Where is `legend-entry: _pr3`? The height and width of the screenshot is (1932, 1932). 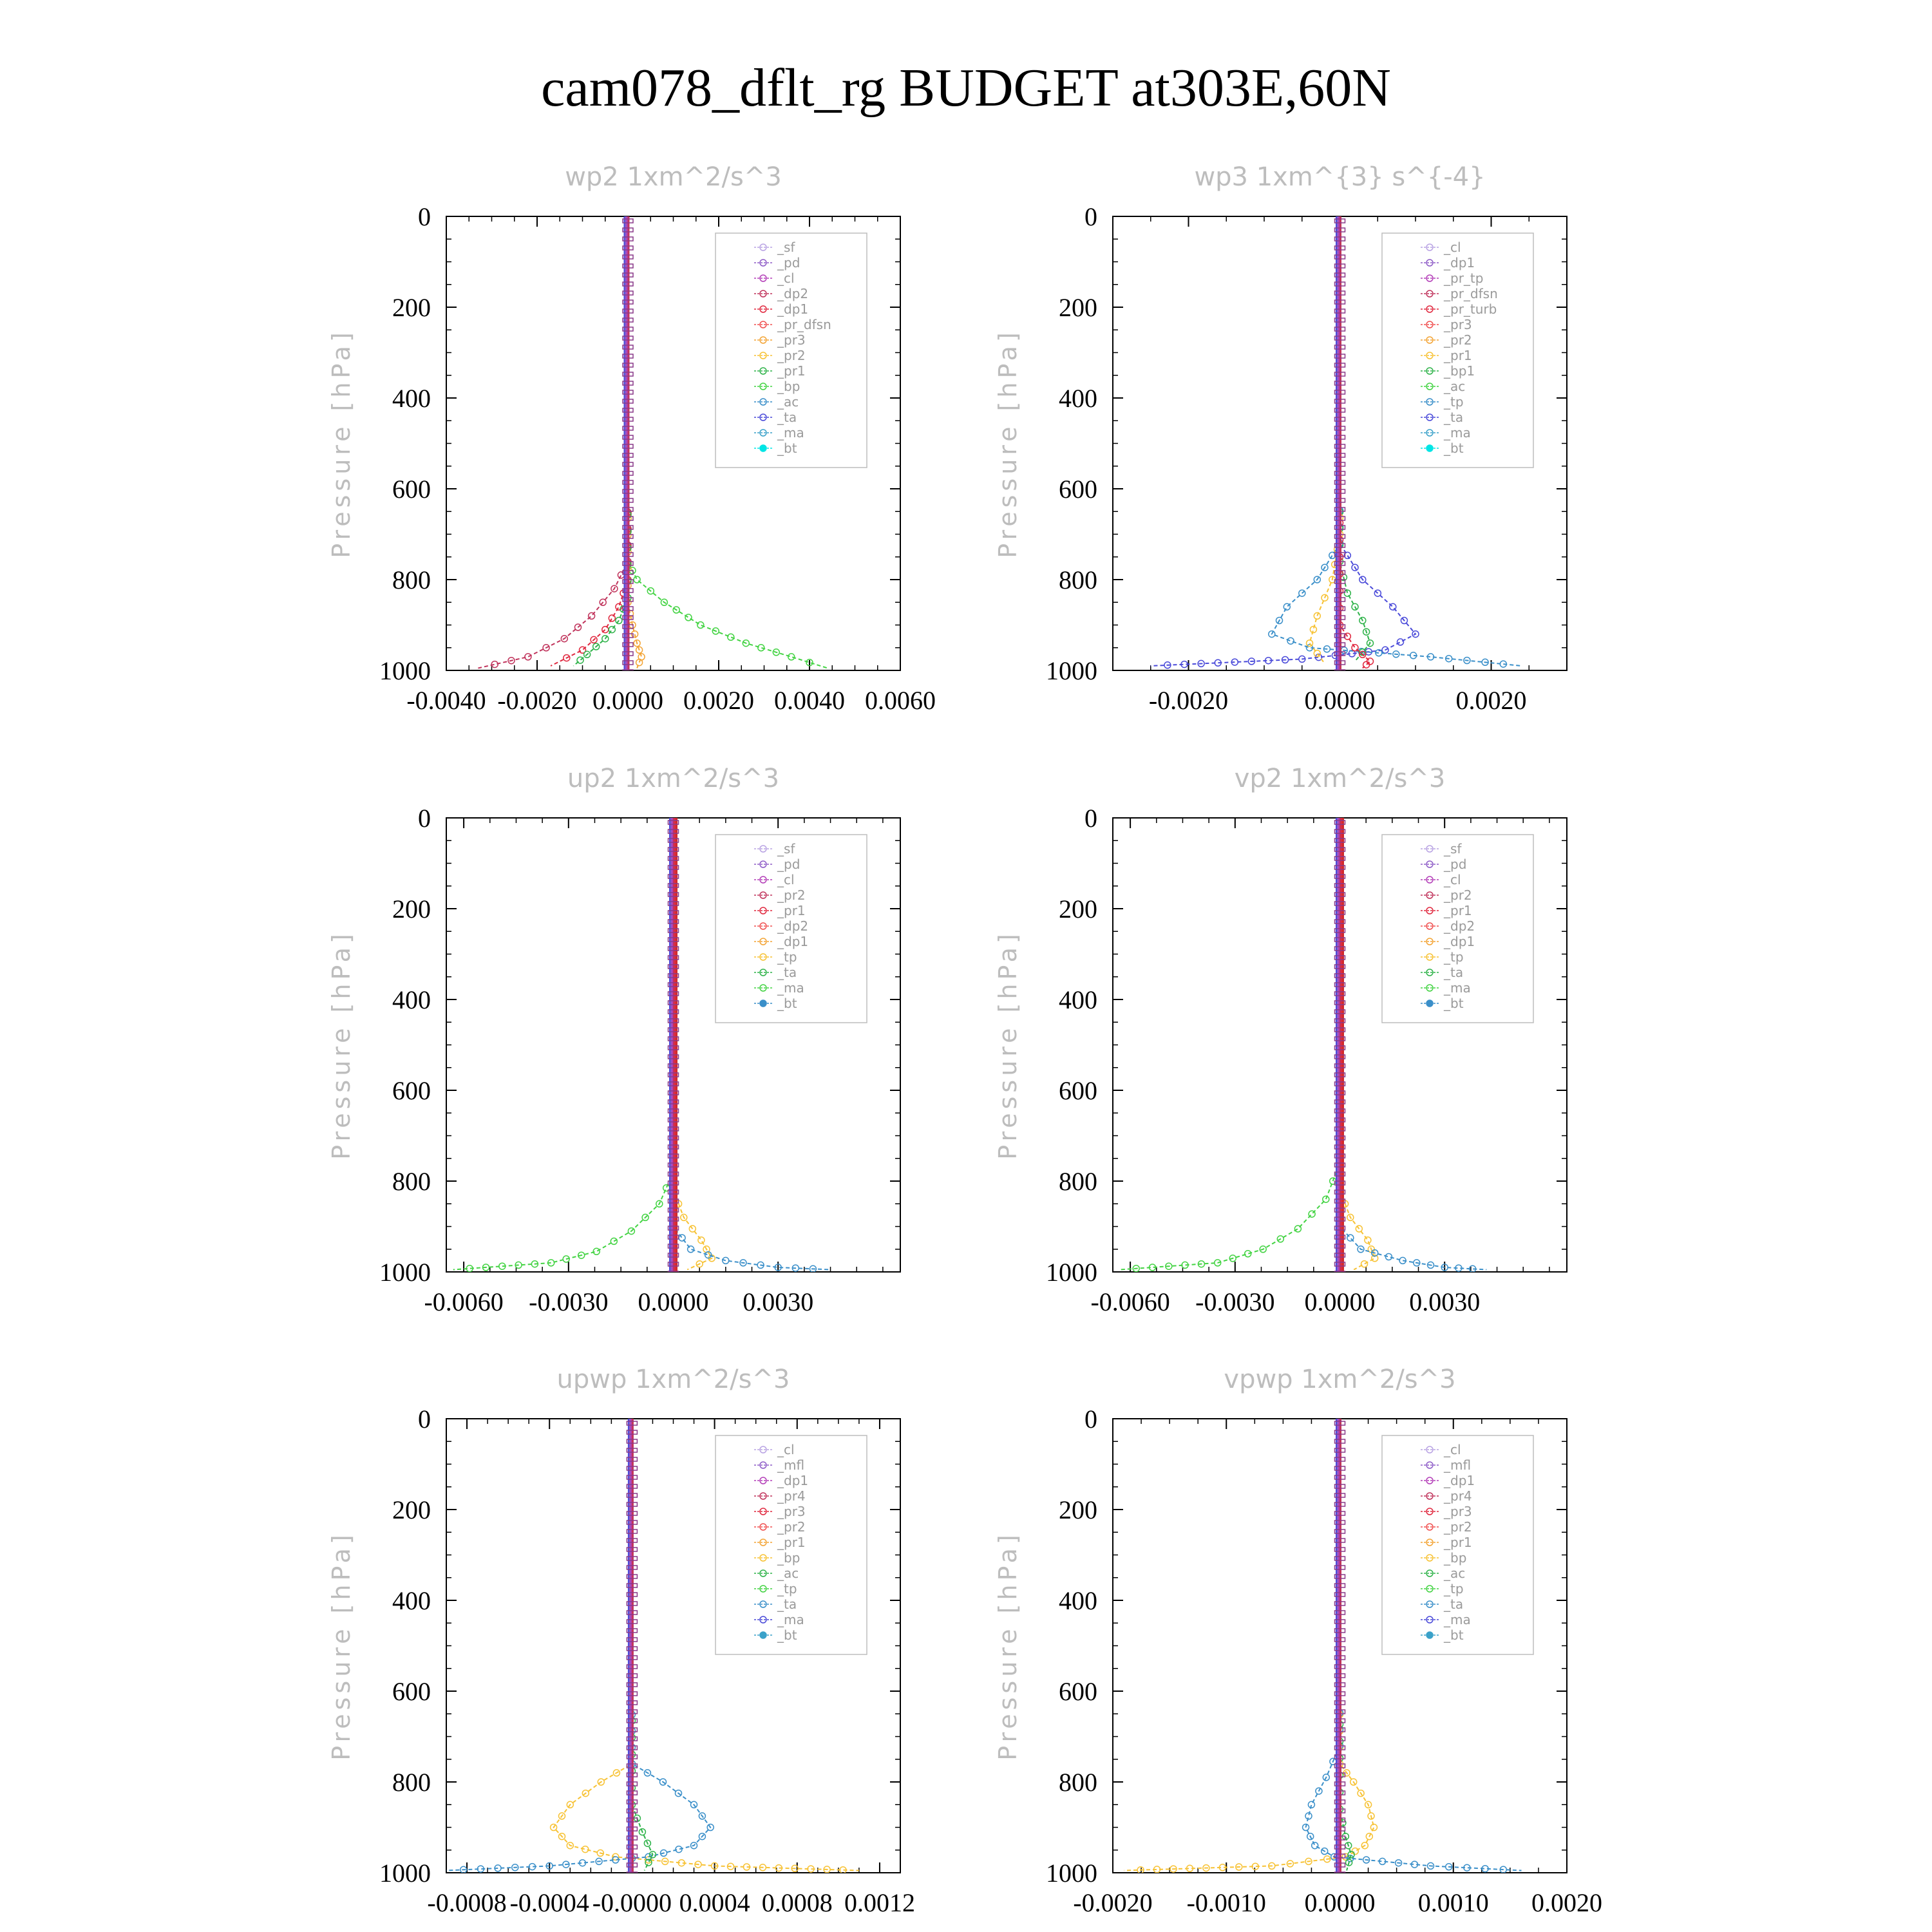 legend-entry: _pr3 is located at coordinates (1457, 325).